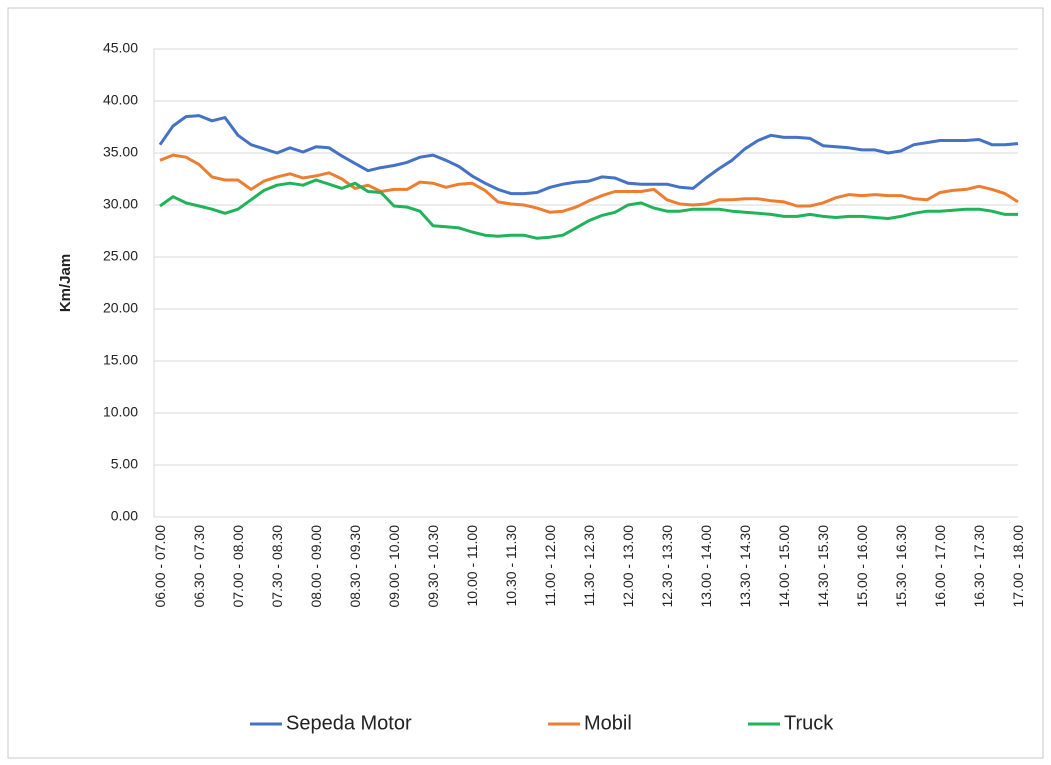  What do you see at coordinates (160, 566) in the screenshot?
I see `x-tick-label: 06.00 - 07.00` at bounding box center [160, 566].